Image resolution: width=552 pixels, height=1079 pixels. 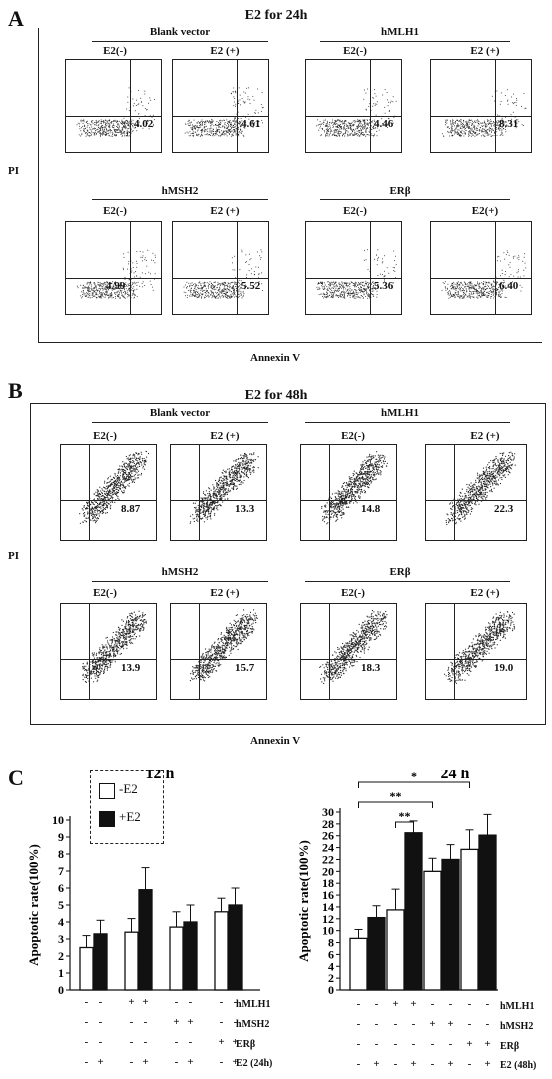 What do you see at coordinates (251, 124) in the screenshot?
I see `apoptosis-value: 4.61` at bounding box center [251, 124].